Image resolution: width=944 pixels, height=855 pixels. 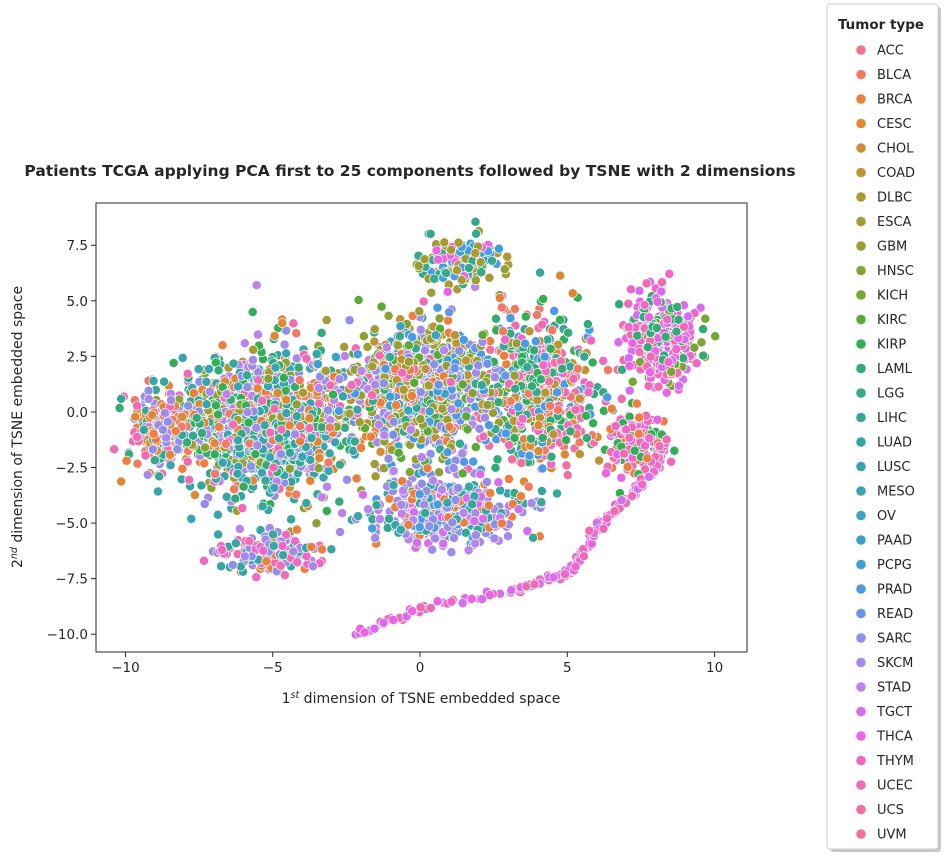 I want to click on legend-item: LAML, so click(x=884, y=369).